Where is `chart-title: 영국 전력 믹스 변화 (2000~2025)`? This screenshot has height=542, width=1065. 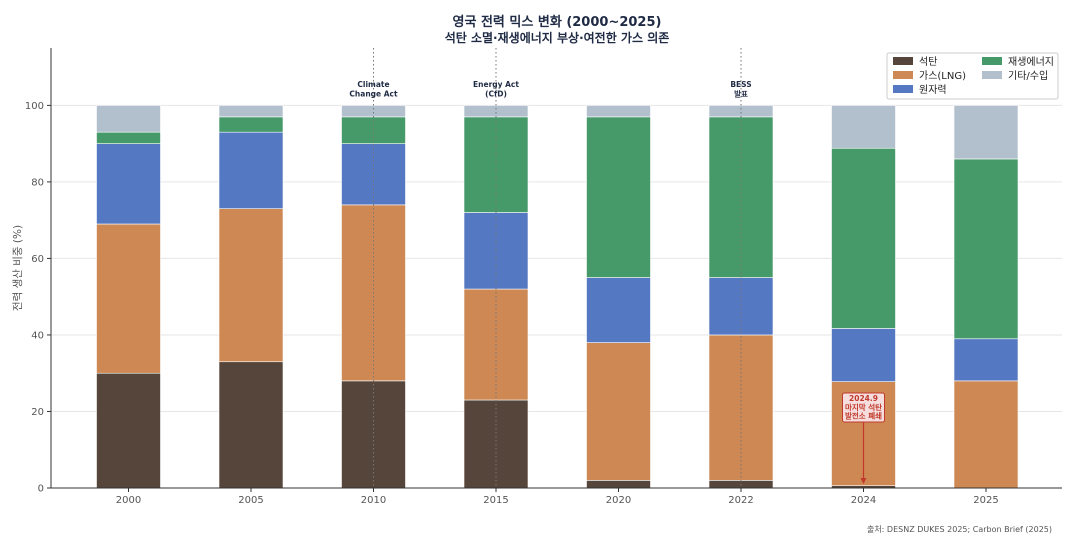
chart-title: 영국 전력 믹스 변화 (2000~2025) is located at coordinates (557, 22).